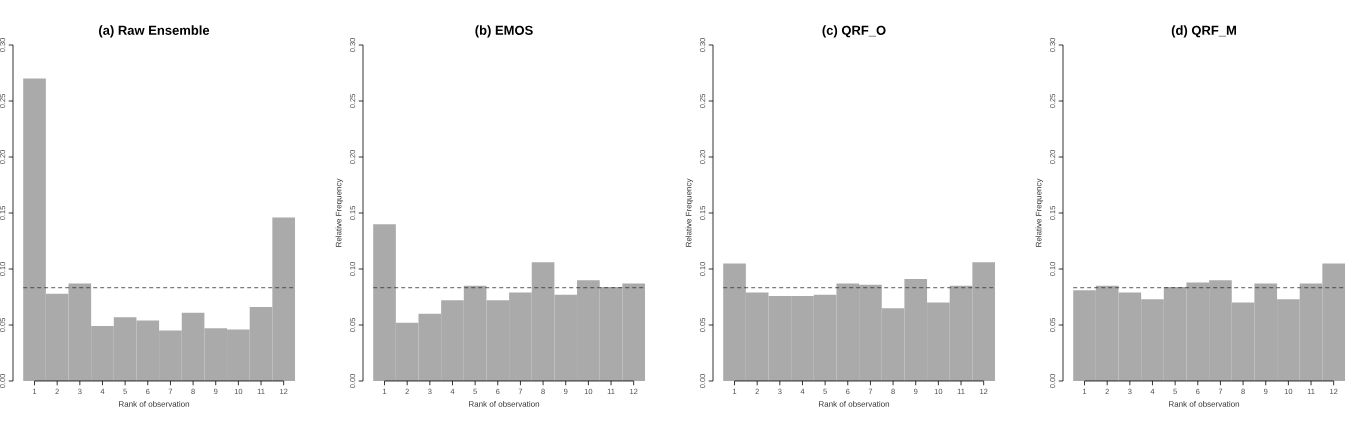 The height and width of the screenshot is (424, 1351). I want to click on chart-title: (d) QRF_M, so click(1203, 31).